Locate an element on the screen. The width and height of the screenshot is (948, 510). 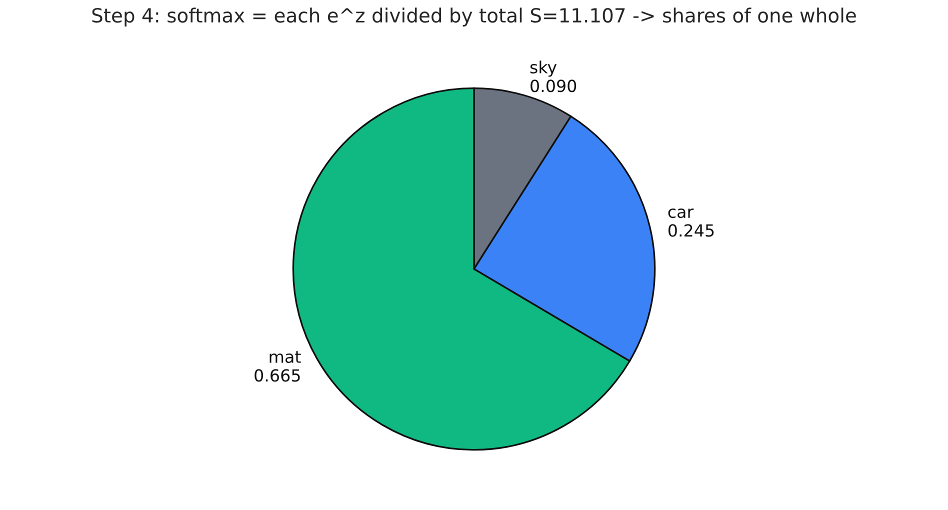
chart-title: Step 4: softmax = each e^z divided by total S=11.107 -> shares of one whole is located at coordinates (474, 17).